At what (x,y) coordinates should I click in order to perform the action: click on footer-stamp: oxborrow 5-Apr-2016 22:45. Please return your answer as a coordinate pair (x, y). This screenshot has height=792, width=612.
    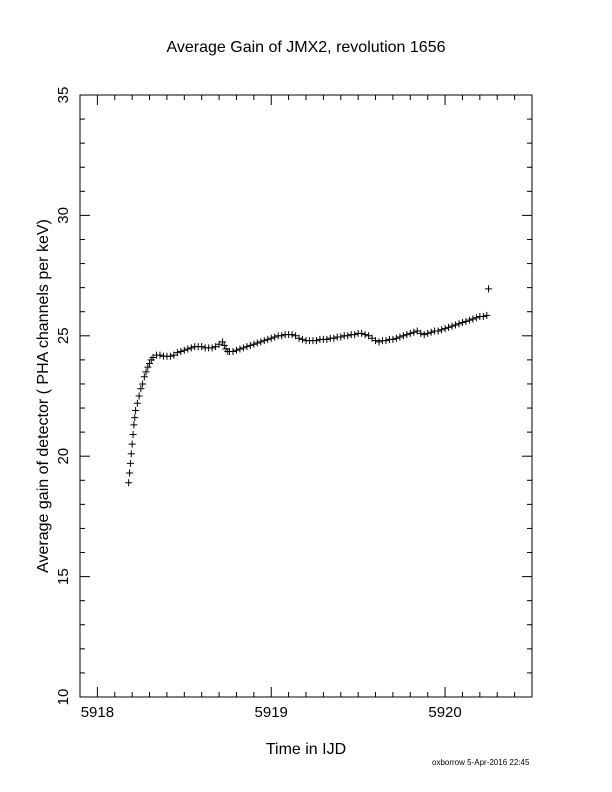
    Looking at the image, I should click on (481, 762).